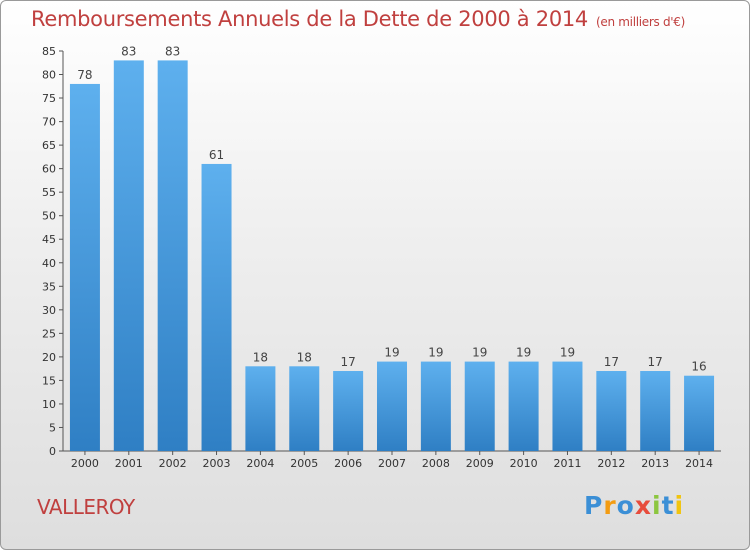 This screenshot has height=550, width=750. What do you see at coordinates (523, 406) in the screenshot?
I see `bar-2010` at bounding box center [523, 406].